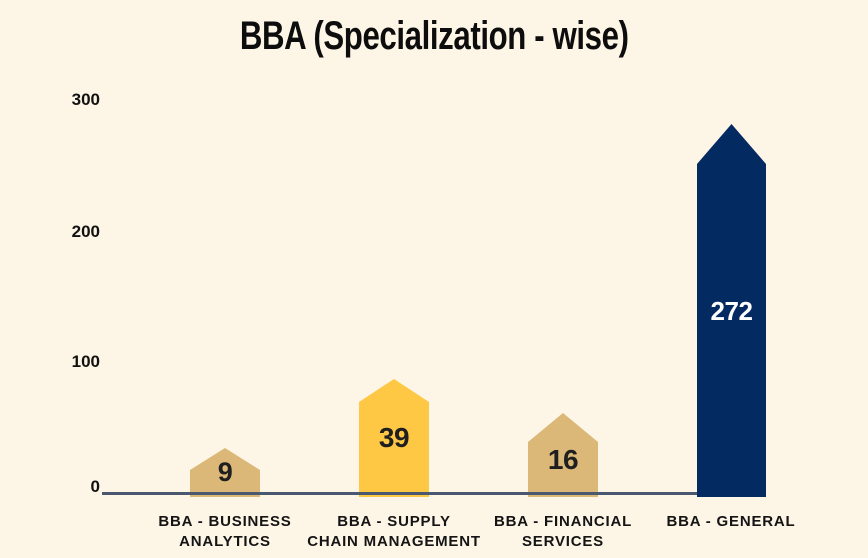  What do you see at coordinates (225, 541) in the screenshot?
I see `category-label-line2: ANALYTICS` at bounding box center [225, 541].